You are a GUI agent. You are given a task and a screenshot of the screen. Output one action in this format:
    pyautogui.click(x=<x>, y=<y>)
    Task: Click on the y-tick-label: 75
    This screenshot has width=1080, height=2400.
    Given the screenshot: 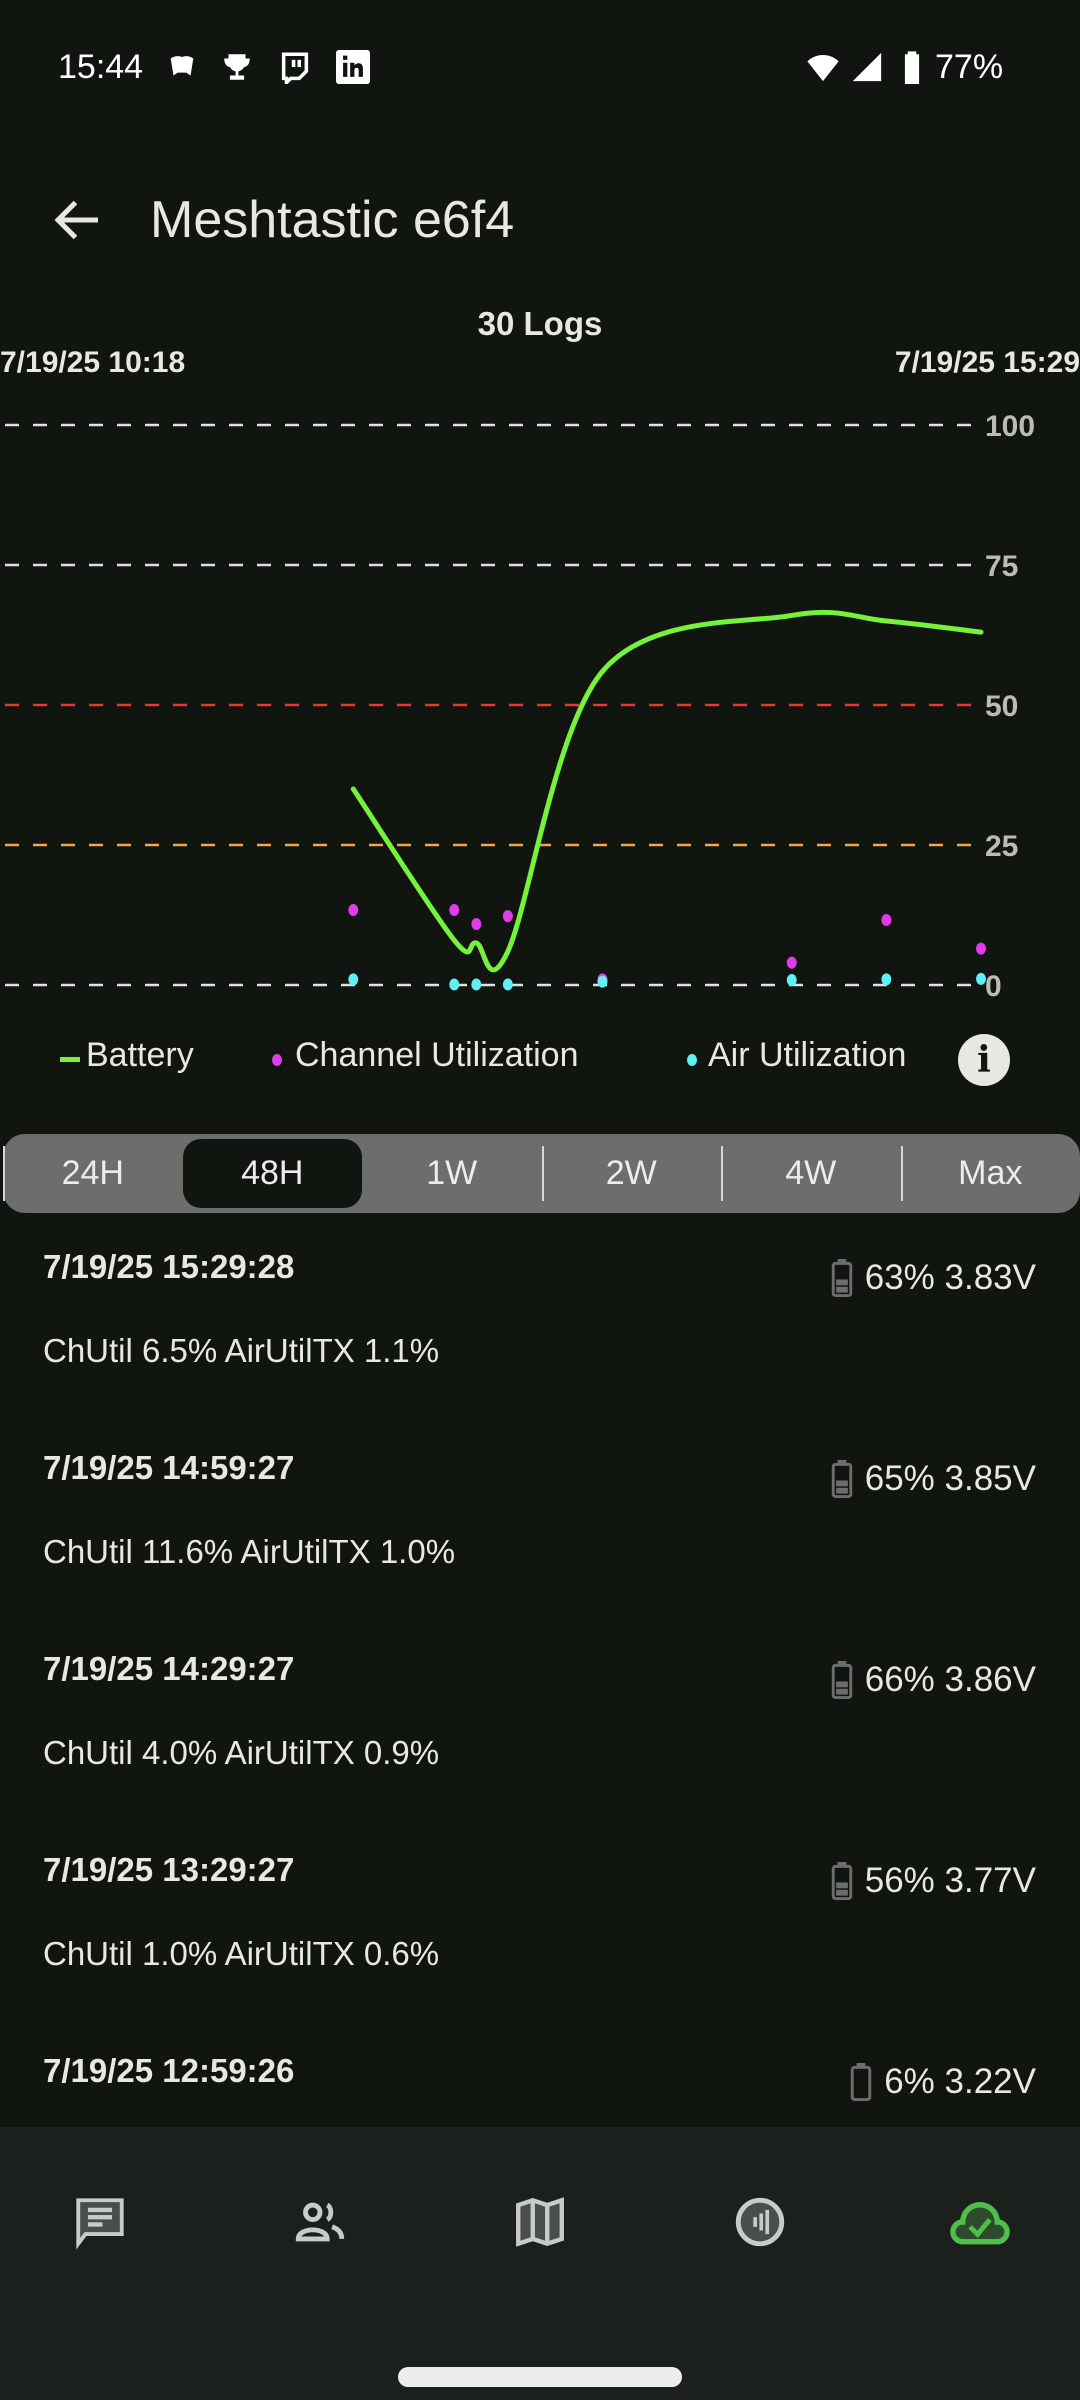 What is the action you would take?
    pyautogui.click(x=1001, y=566)
    